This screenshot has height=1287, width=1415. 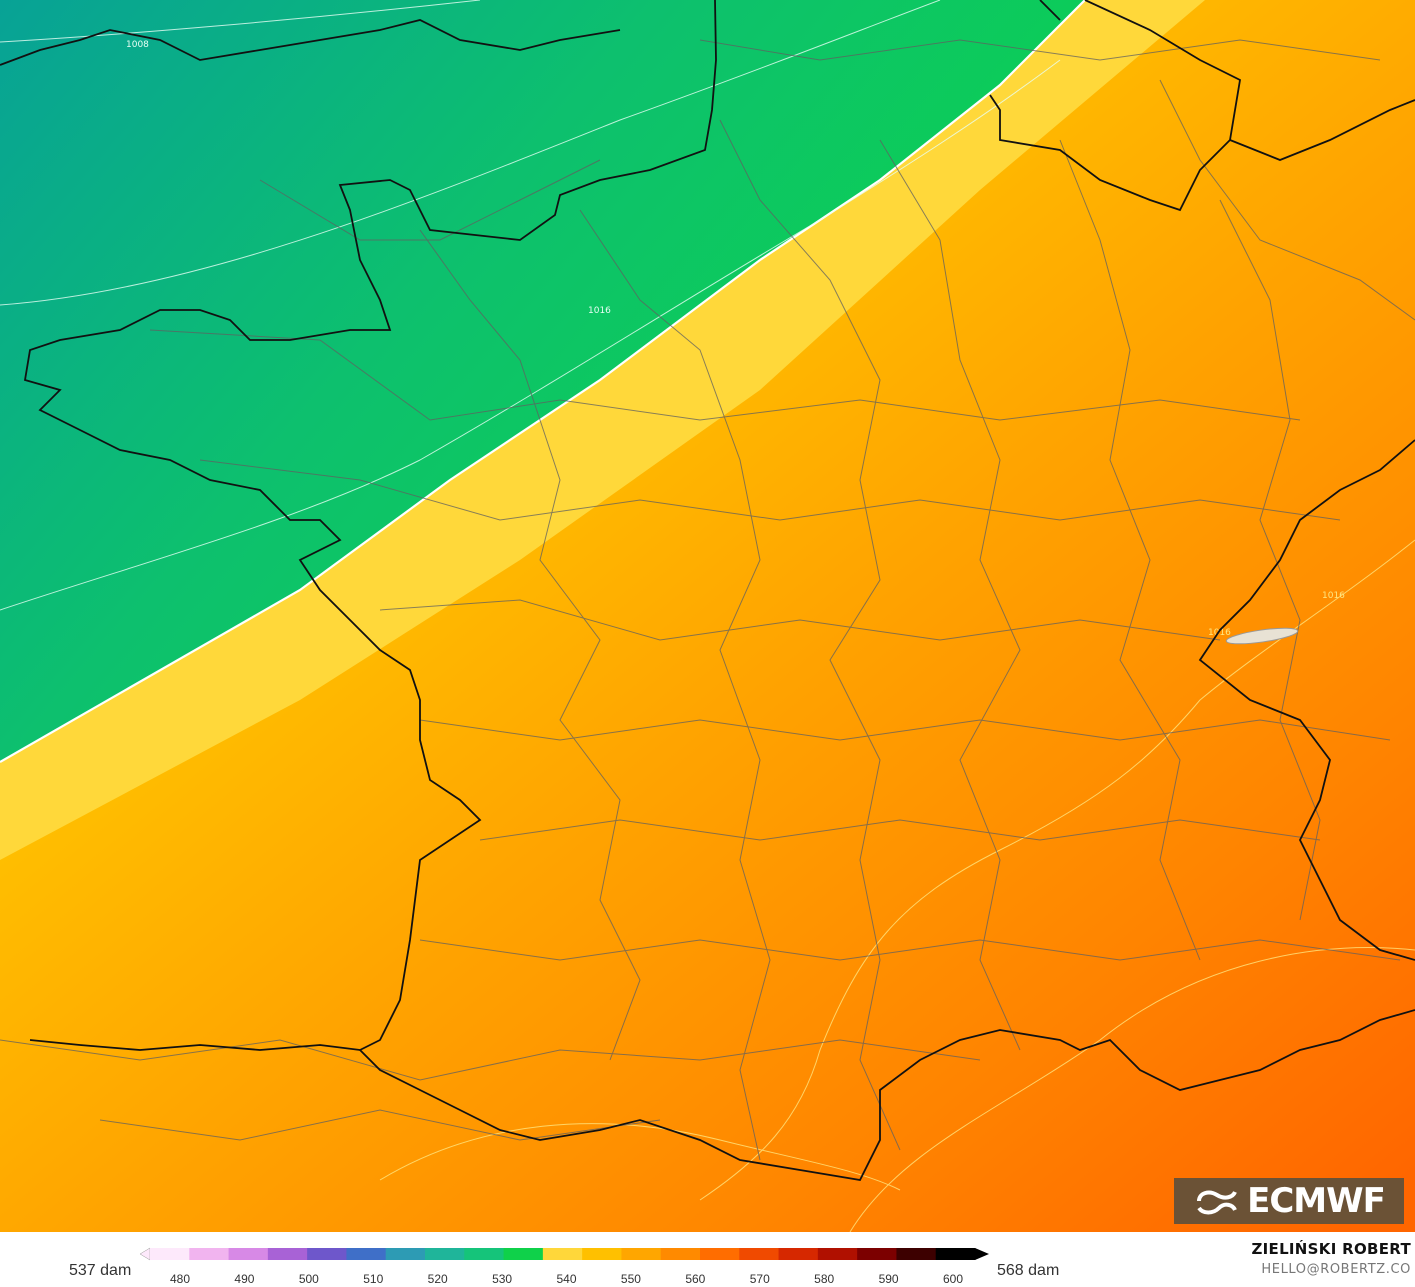 I want to click on legend-arrow-left, so click(x=145, y=1254).